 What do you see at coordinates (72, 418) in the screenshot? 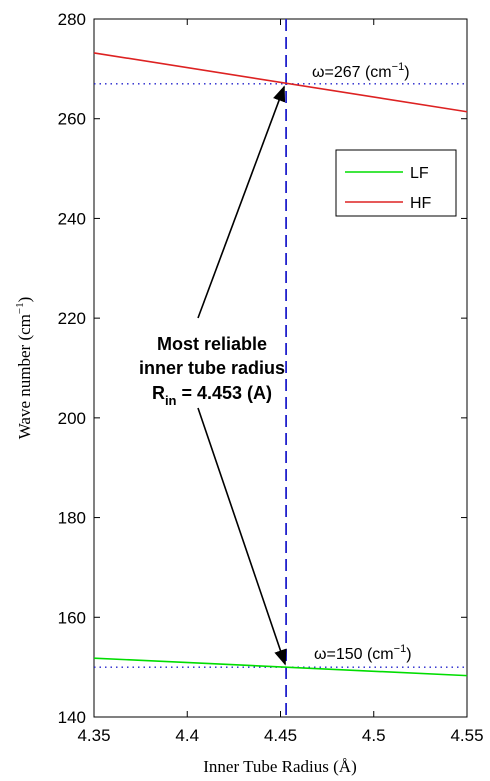
I see `y-tick-label: 200` at bounding box center [72, 418].